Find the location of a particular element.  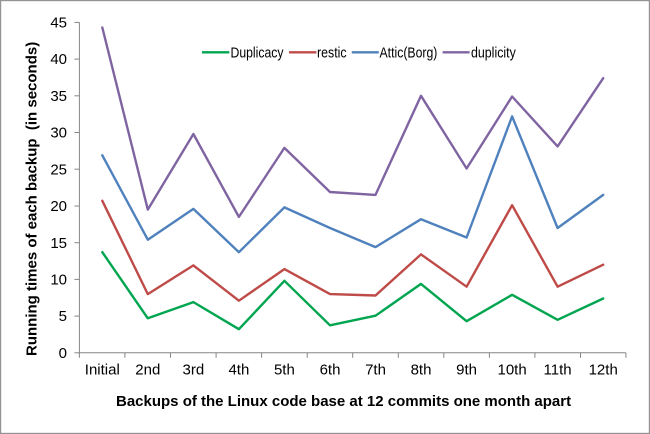

svg-text: 10th is located at coordinates (511, 370).